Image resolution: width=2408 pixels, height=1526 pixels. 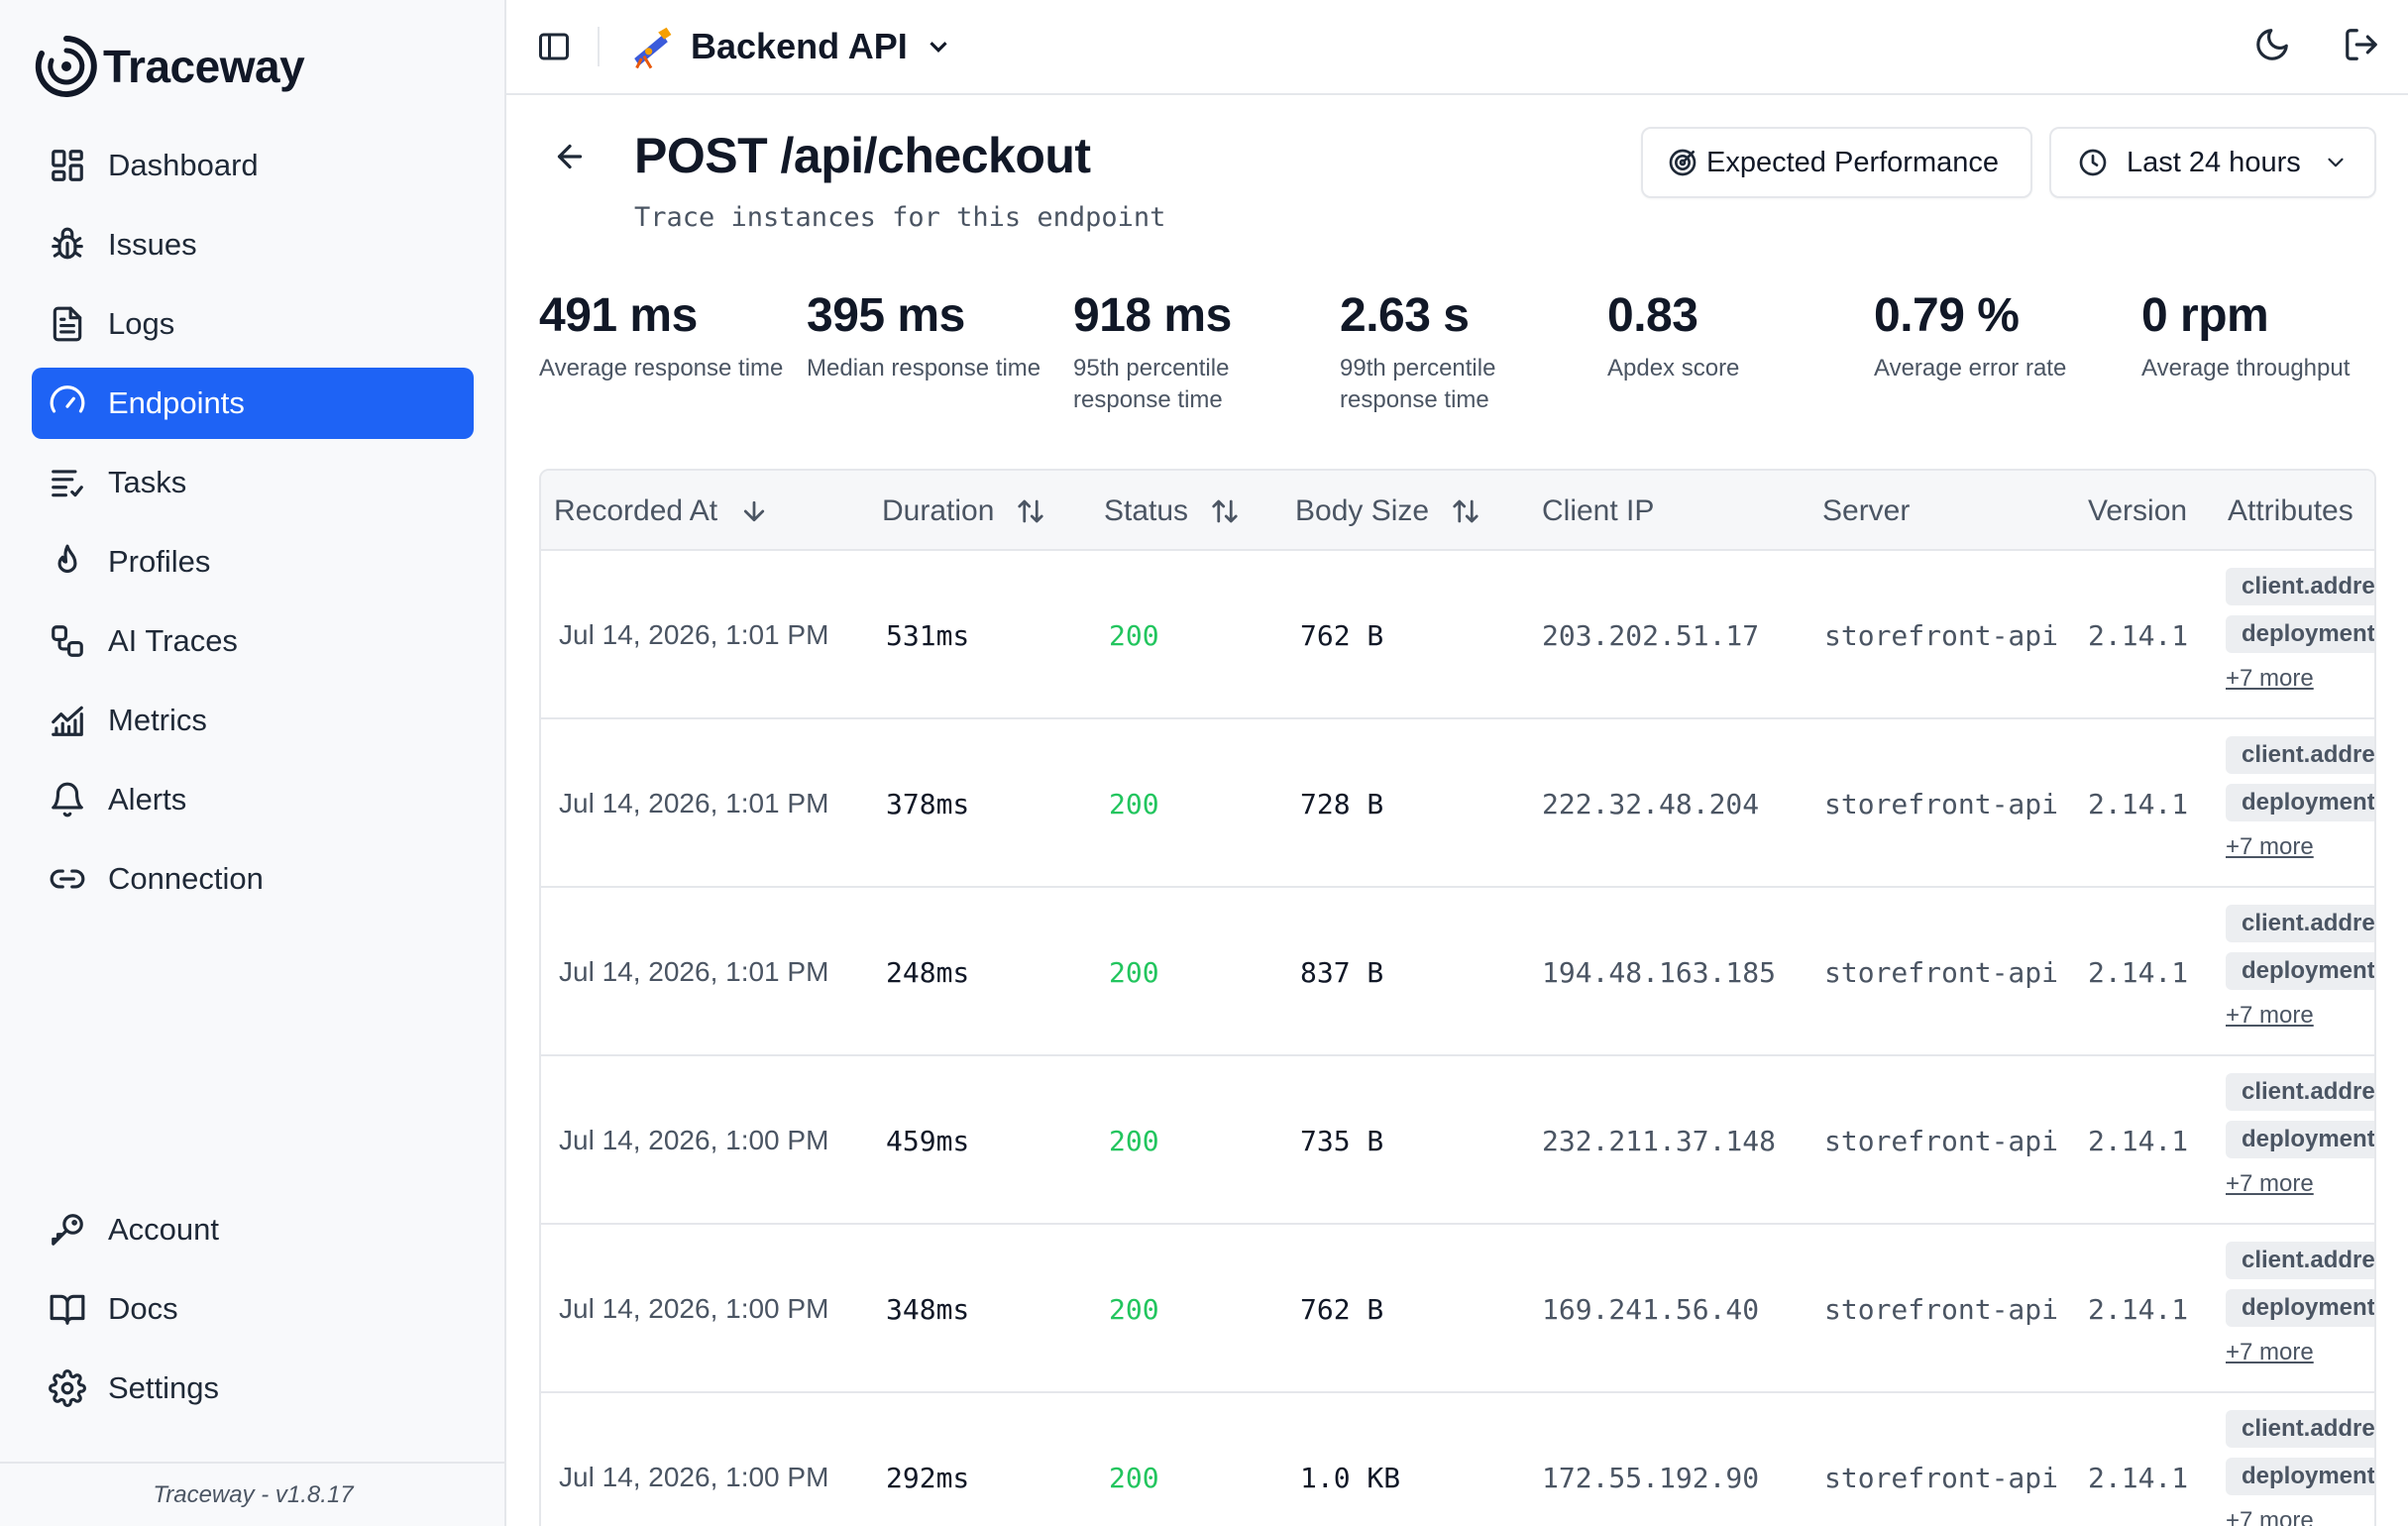 I want to click on nav-item-docs: Docs, so click(x=253, y=1309).